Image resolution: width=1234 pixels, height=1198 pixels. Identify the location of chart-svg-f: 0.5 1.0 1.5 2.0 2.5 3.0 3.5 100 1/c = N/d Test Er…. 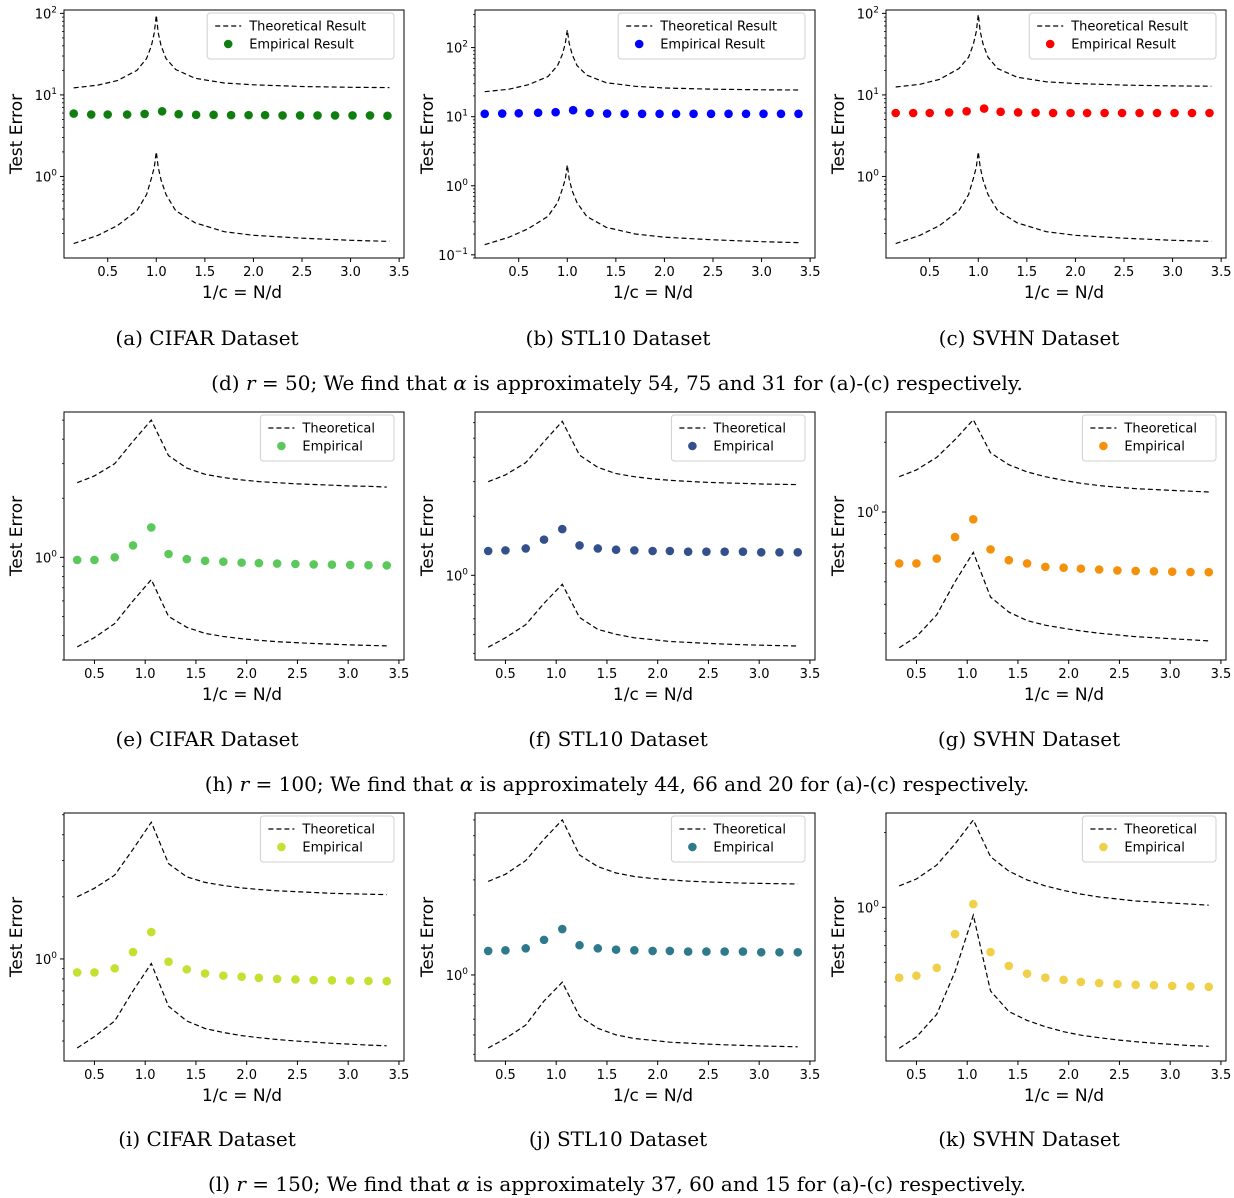
(619, 558).